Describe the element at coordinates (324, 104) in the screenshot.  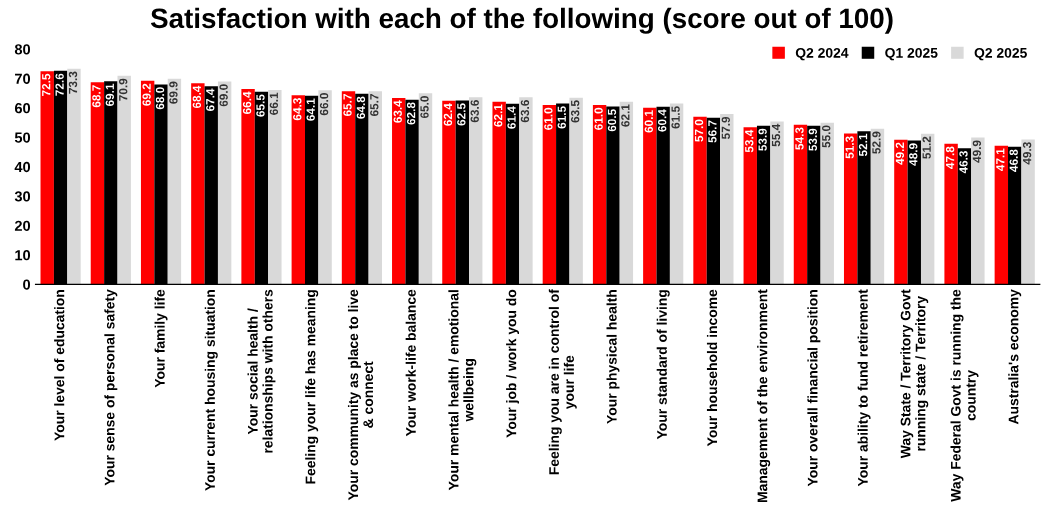
I see `data-label: 66.0` at that location.